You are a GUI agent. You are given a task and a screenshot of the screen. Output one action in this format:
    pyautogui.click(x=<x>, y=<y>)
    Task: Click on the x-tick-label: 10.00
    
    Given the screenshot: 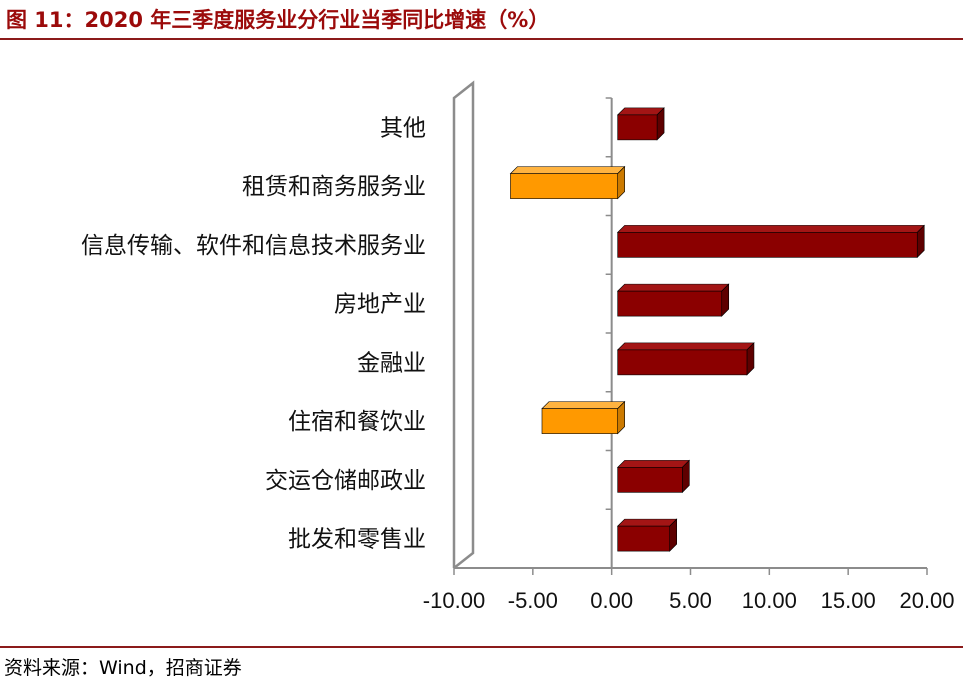 What is the action you would take?
    pyautogui.click(x=769, y=600)
    